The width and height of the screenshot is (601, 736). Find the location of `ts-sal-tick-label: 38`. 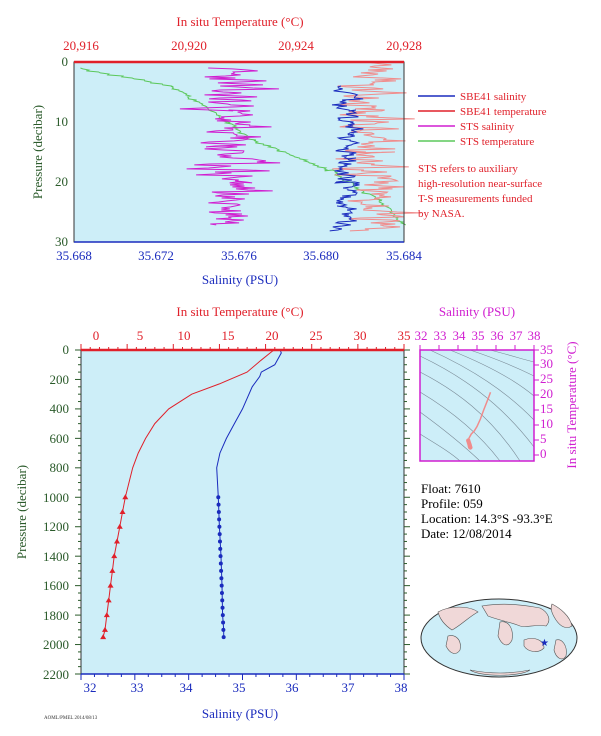

ts-sal-tick-label: 38 is located at coordinates (534, 335).